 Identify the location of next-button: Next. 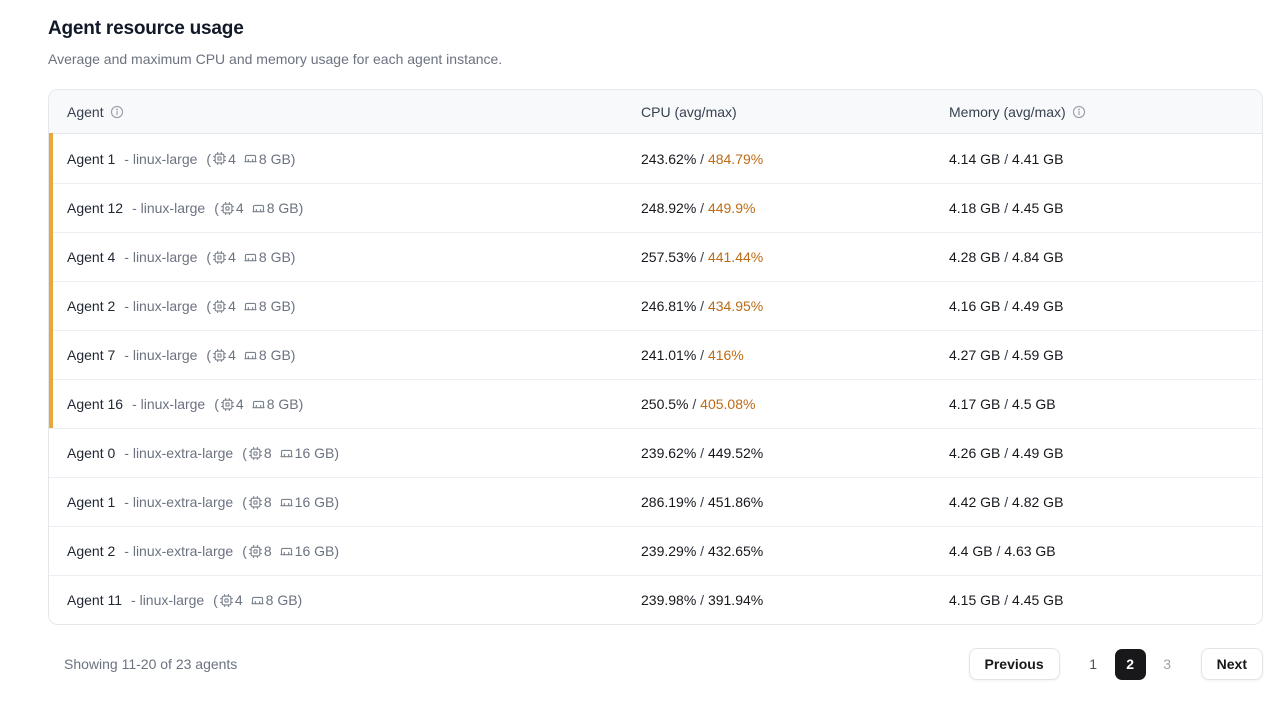
(1231, 664).